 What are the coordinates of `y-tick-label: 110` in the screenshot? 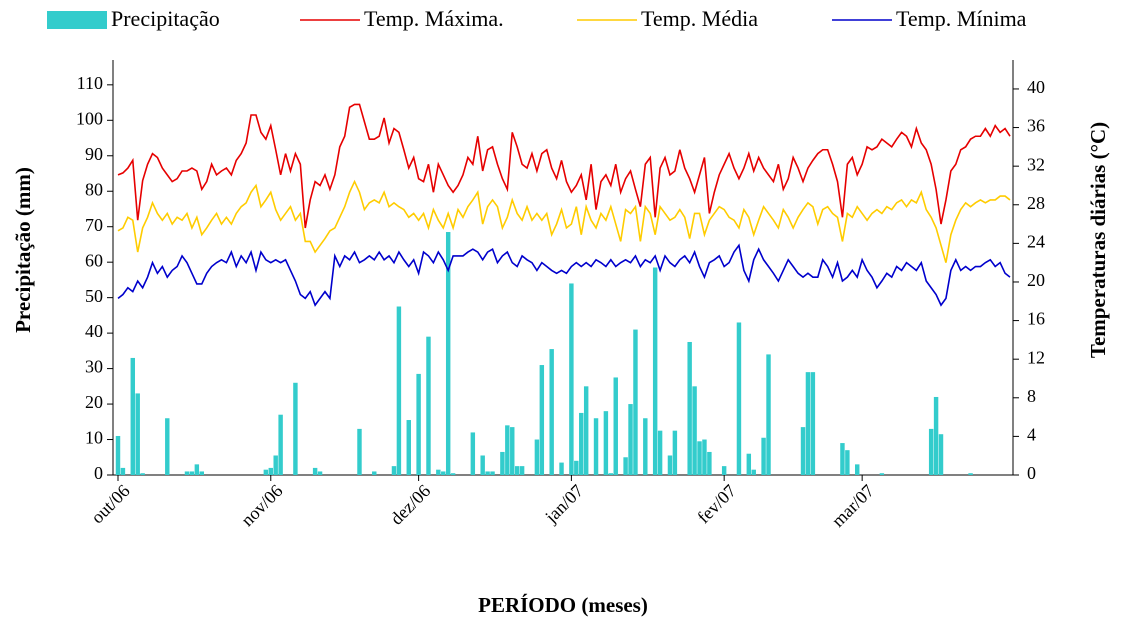 It's located at (90, 83).